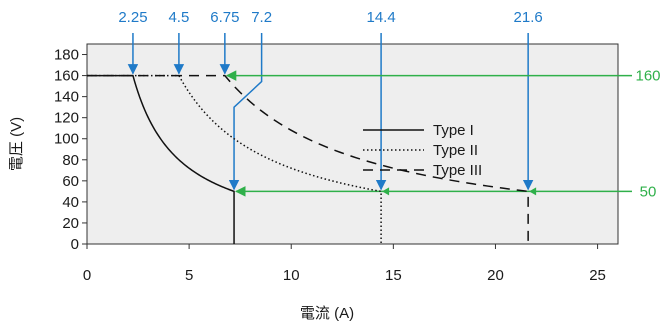  Describe the element at coordinates (132, 17) in the screenshot. I see `current-annotation-label: 2.25` at that location.